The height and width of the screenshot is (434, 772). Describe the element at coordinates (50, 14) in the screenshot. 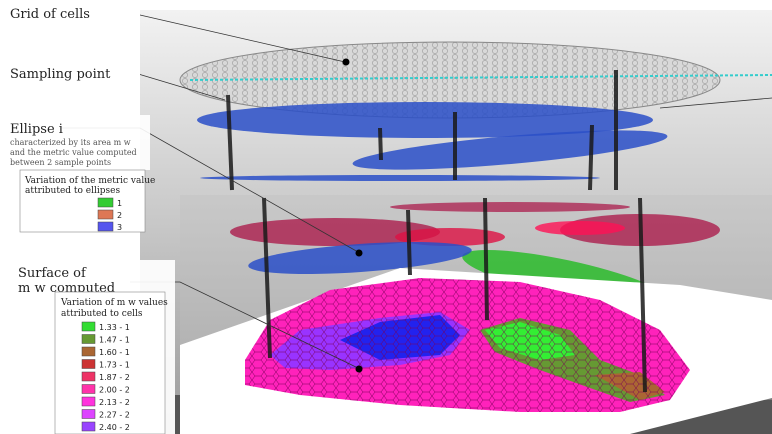

I see `grid-label: Grid of cells` at that location.